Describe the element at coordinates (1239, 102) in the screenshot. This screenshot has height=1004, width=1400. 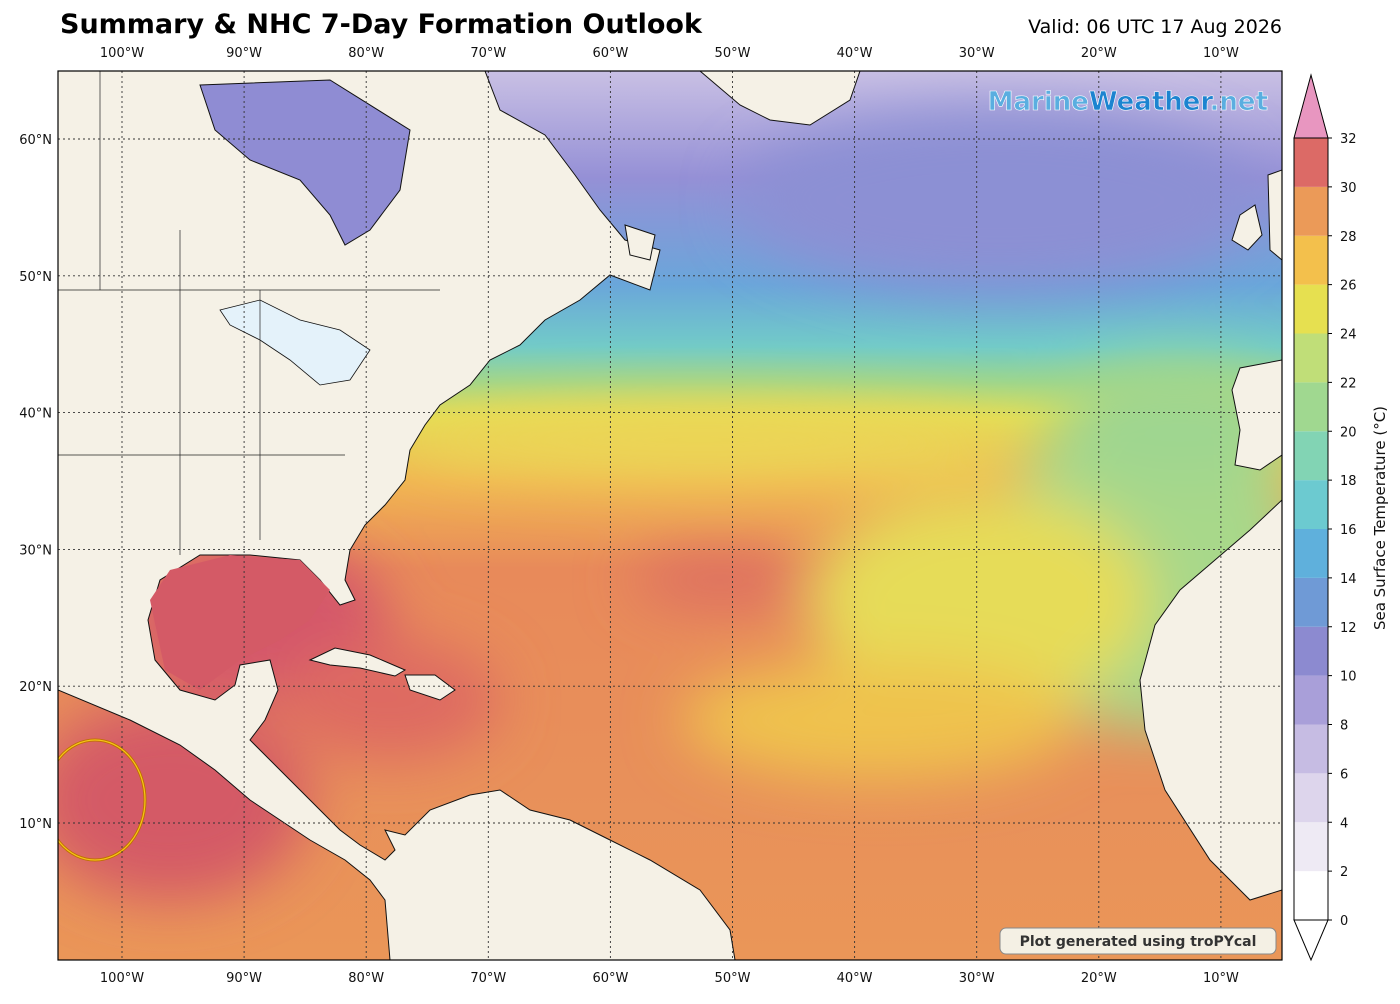
I see `watermark-part: .net` at that location.